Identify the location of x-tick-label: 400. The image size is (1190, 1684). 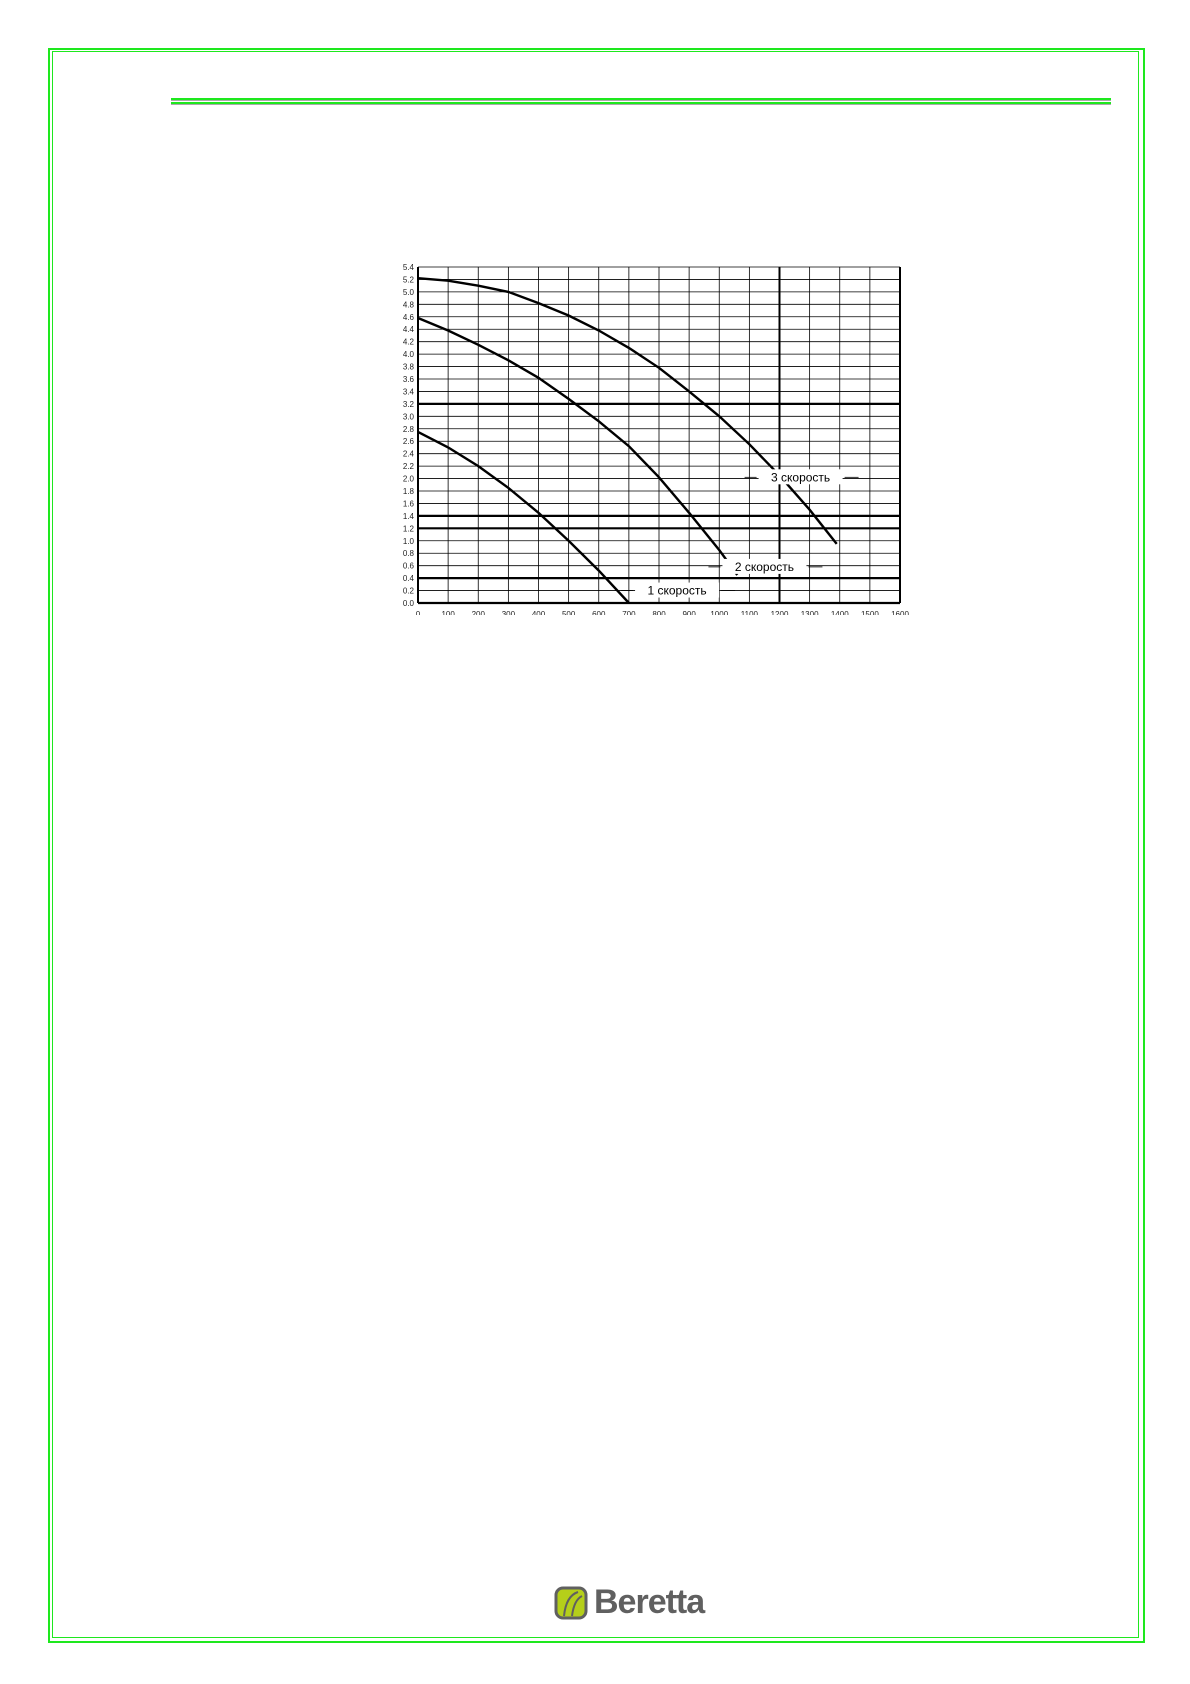
(539, 612).